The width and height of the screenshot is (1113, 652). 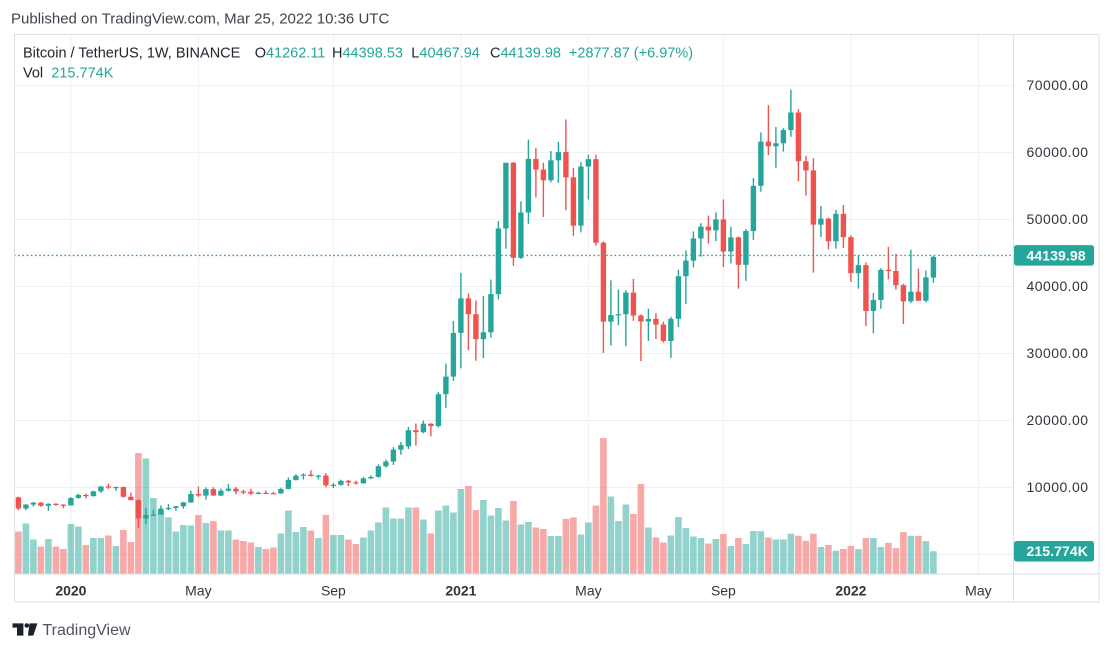 I want to click on svg-text: Vol, so click(x=33, y=74).